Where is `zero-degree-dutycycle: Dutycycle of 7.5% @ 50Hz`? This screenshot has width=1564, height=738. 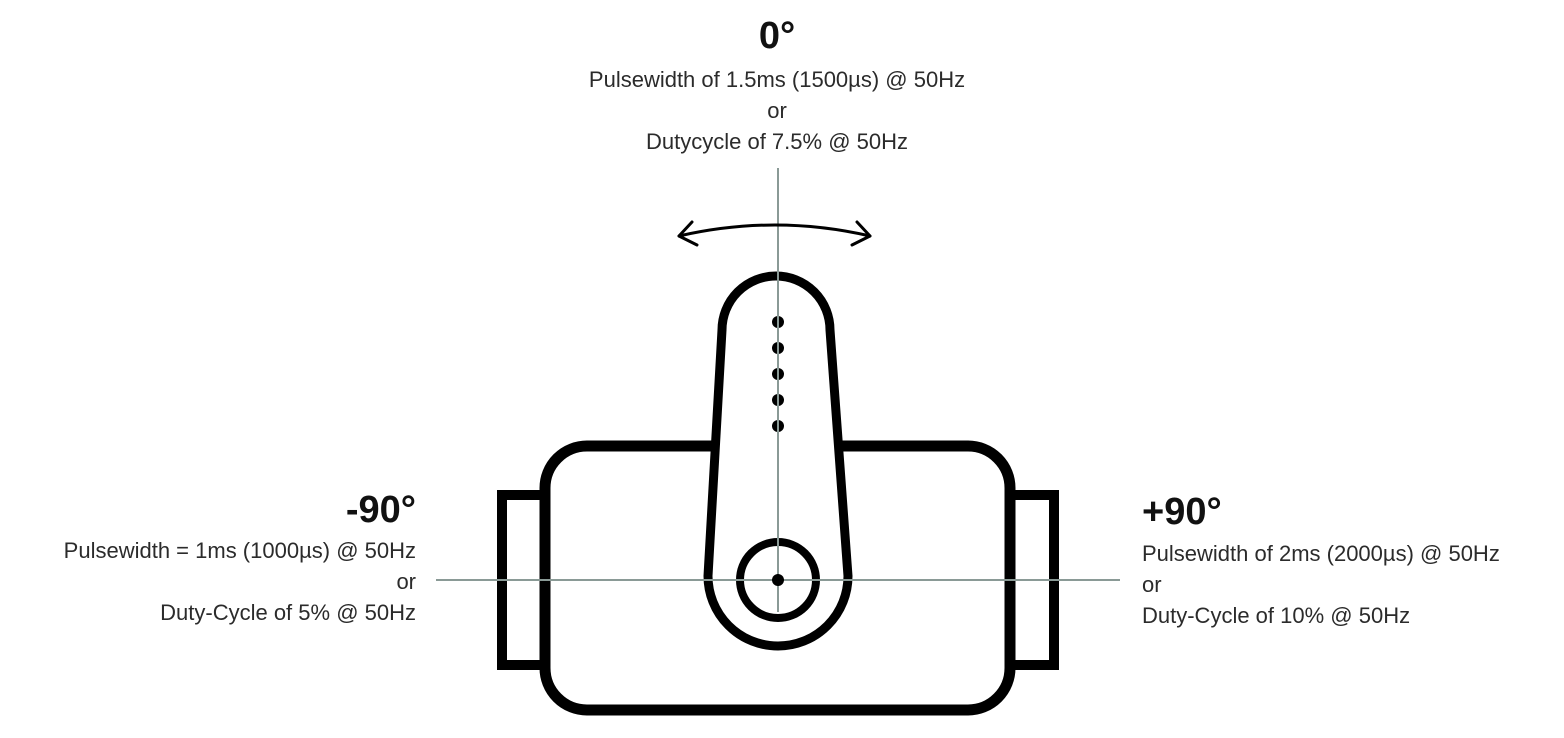 zero-degree-dutycycle: Dutycycle of 7.5% @ 50Hz is located at coordinates (777, 141).